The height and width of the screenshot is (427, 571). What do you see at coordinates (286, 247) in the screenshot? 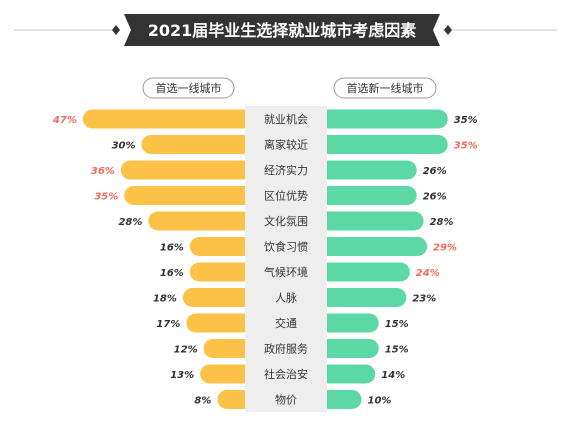
I see `category-label: 饮食习惯` at bounding box center [286, 247].